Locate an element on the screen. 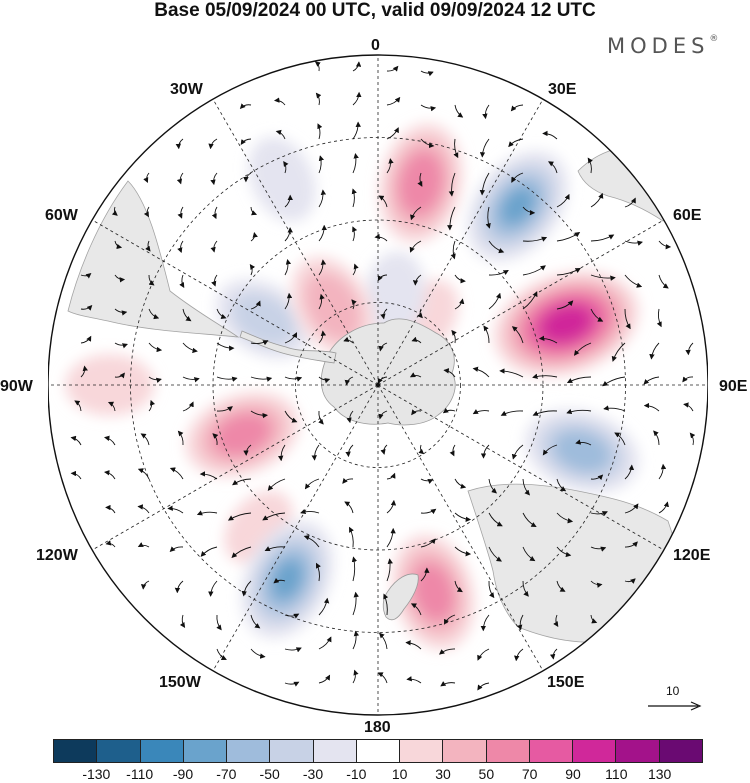  antarctic-peninsula is located at coordinates (288, 347).